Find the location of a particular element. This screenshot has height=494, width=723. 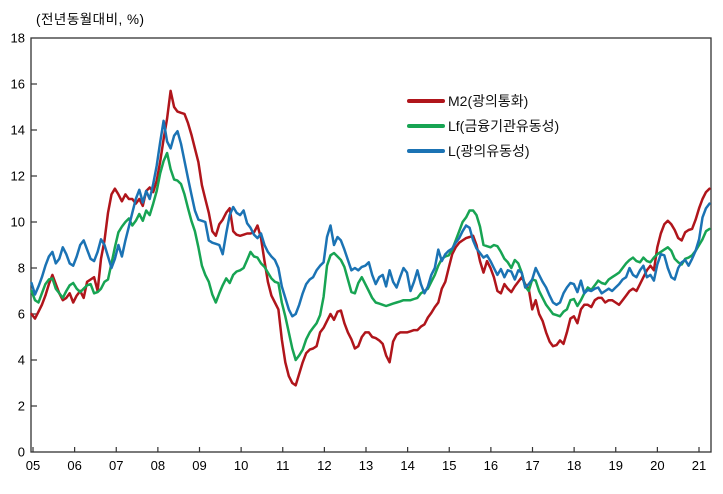

legend: M2(광의통화) Lf(금융기관유동성) L(광의유동성) is located at coordinates (483, 125).